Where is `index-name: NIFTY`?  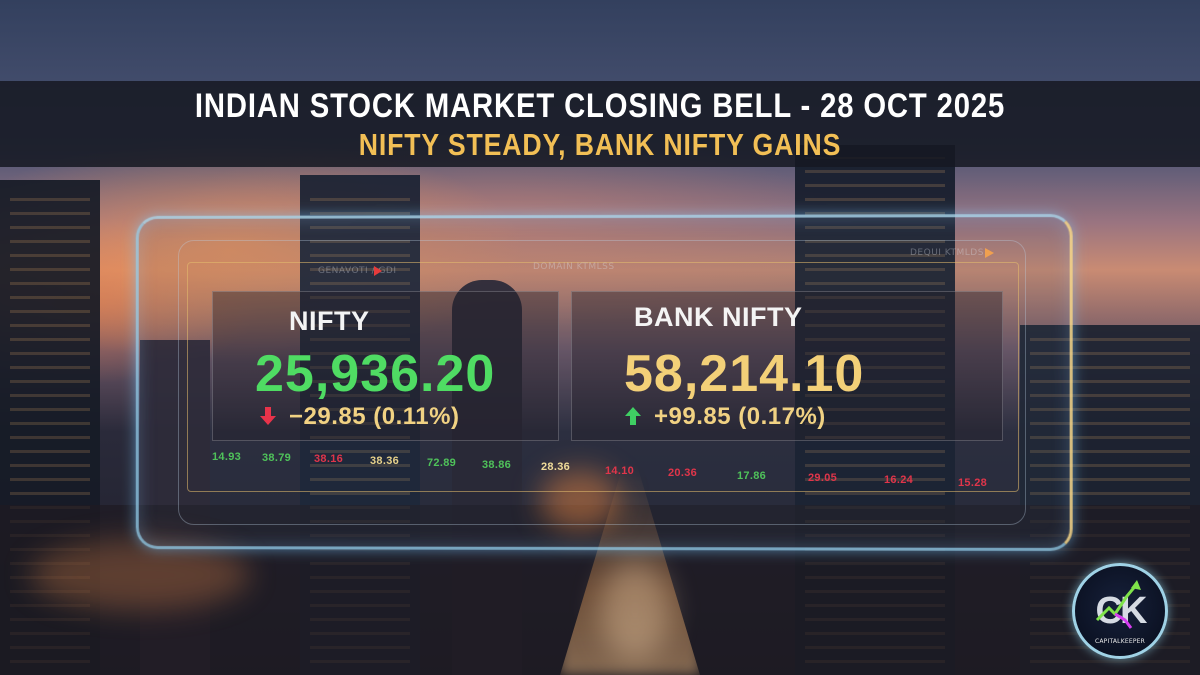 index-name: NIFTY is located at coordinates (329, 321).